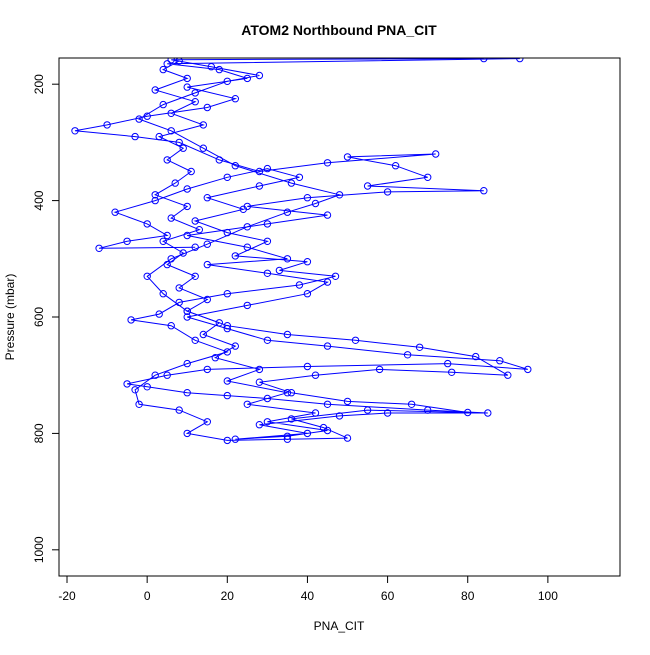  Describe the element at coordinates (39, 200) in the screenshot. I see `y-tick-label: 400` at that location.